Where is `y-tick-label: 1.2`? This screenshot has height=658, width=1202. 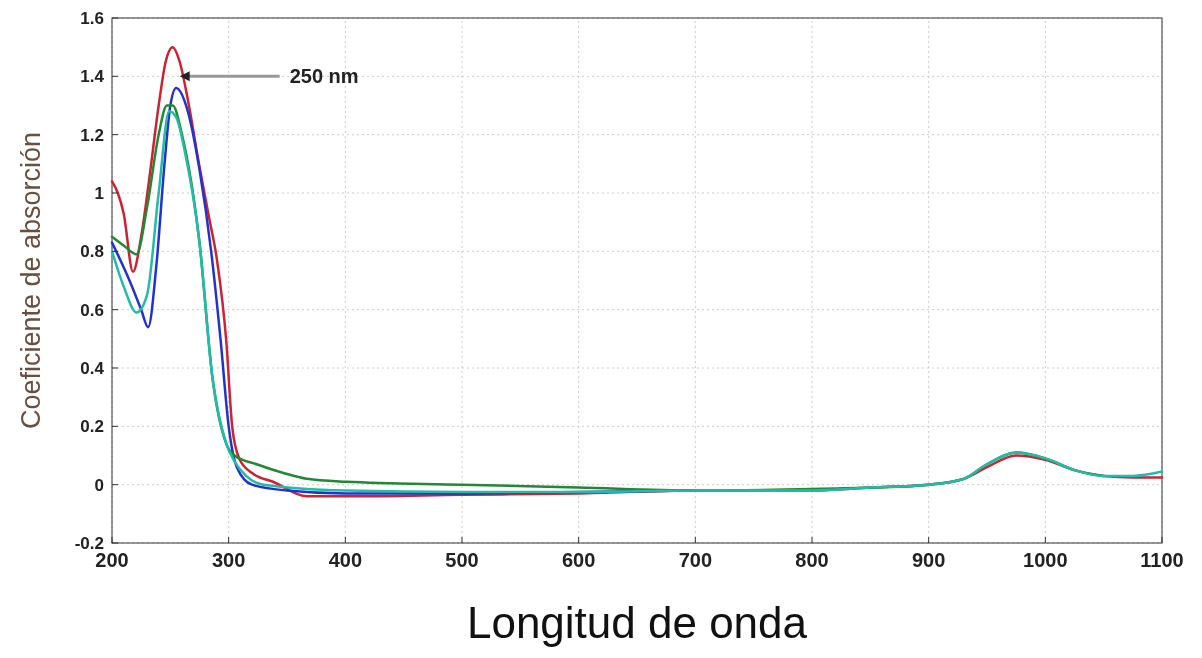 y-tick-label: 1.2 is located at coordinates (92, 135).